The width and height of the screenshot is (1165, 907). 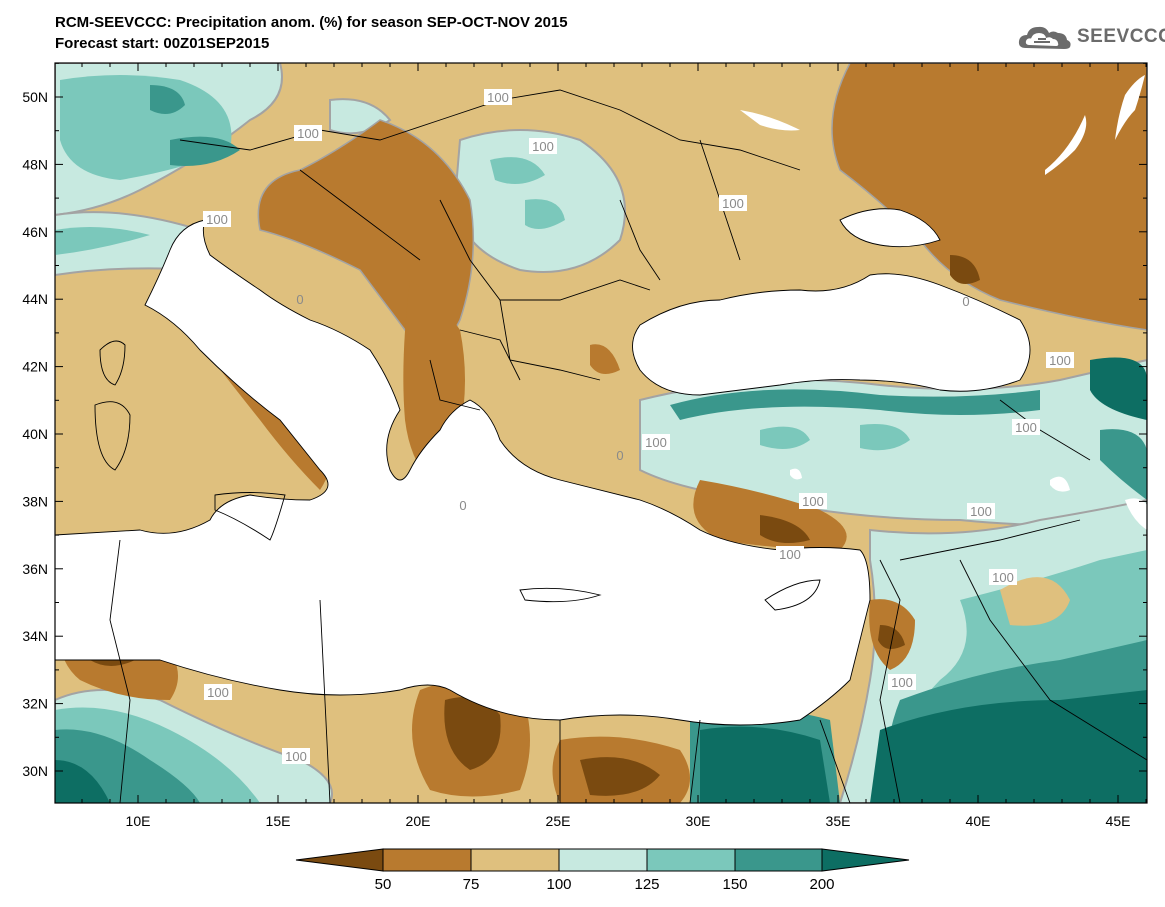 I want to click on colorbar-label: 50, so click(x=383, y=884).